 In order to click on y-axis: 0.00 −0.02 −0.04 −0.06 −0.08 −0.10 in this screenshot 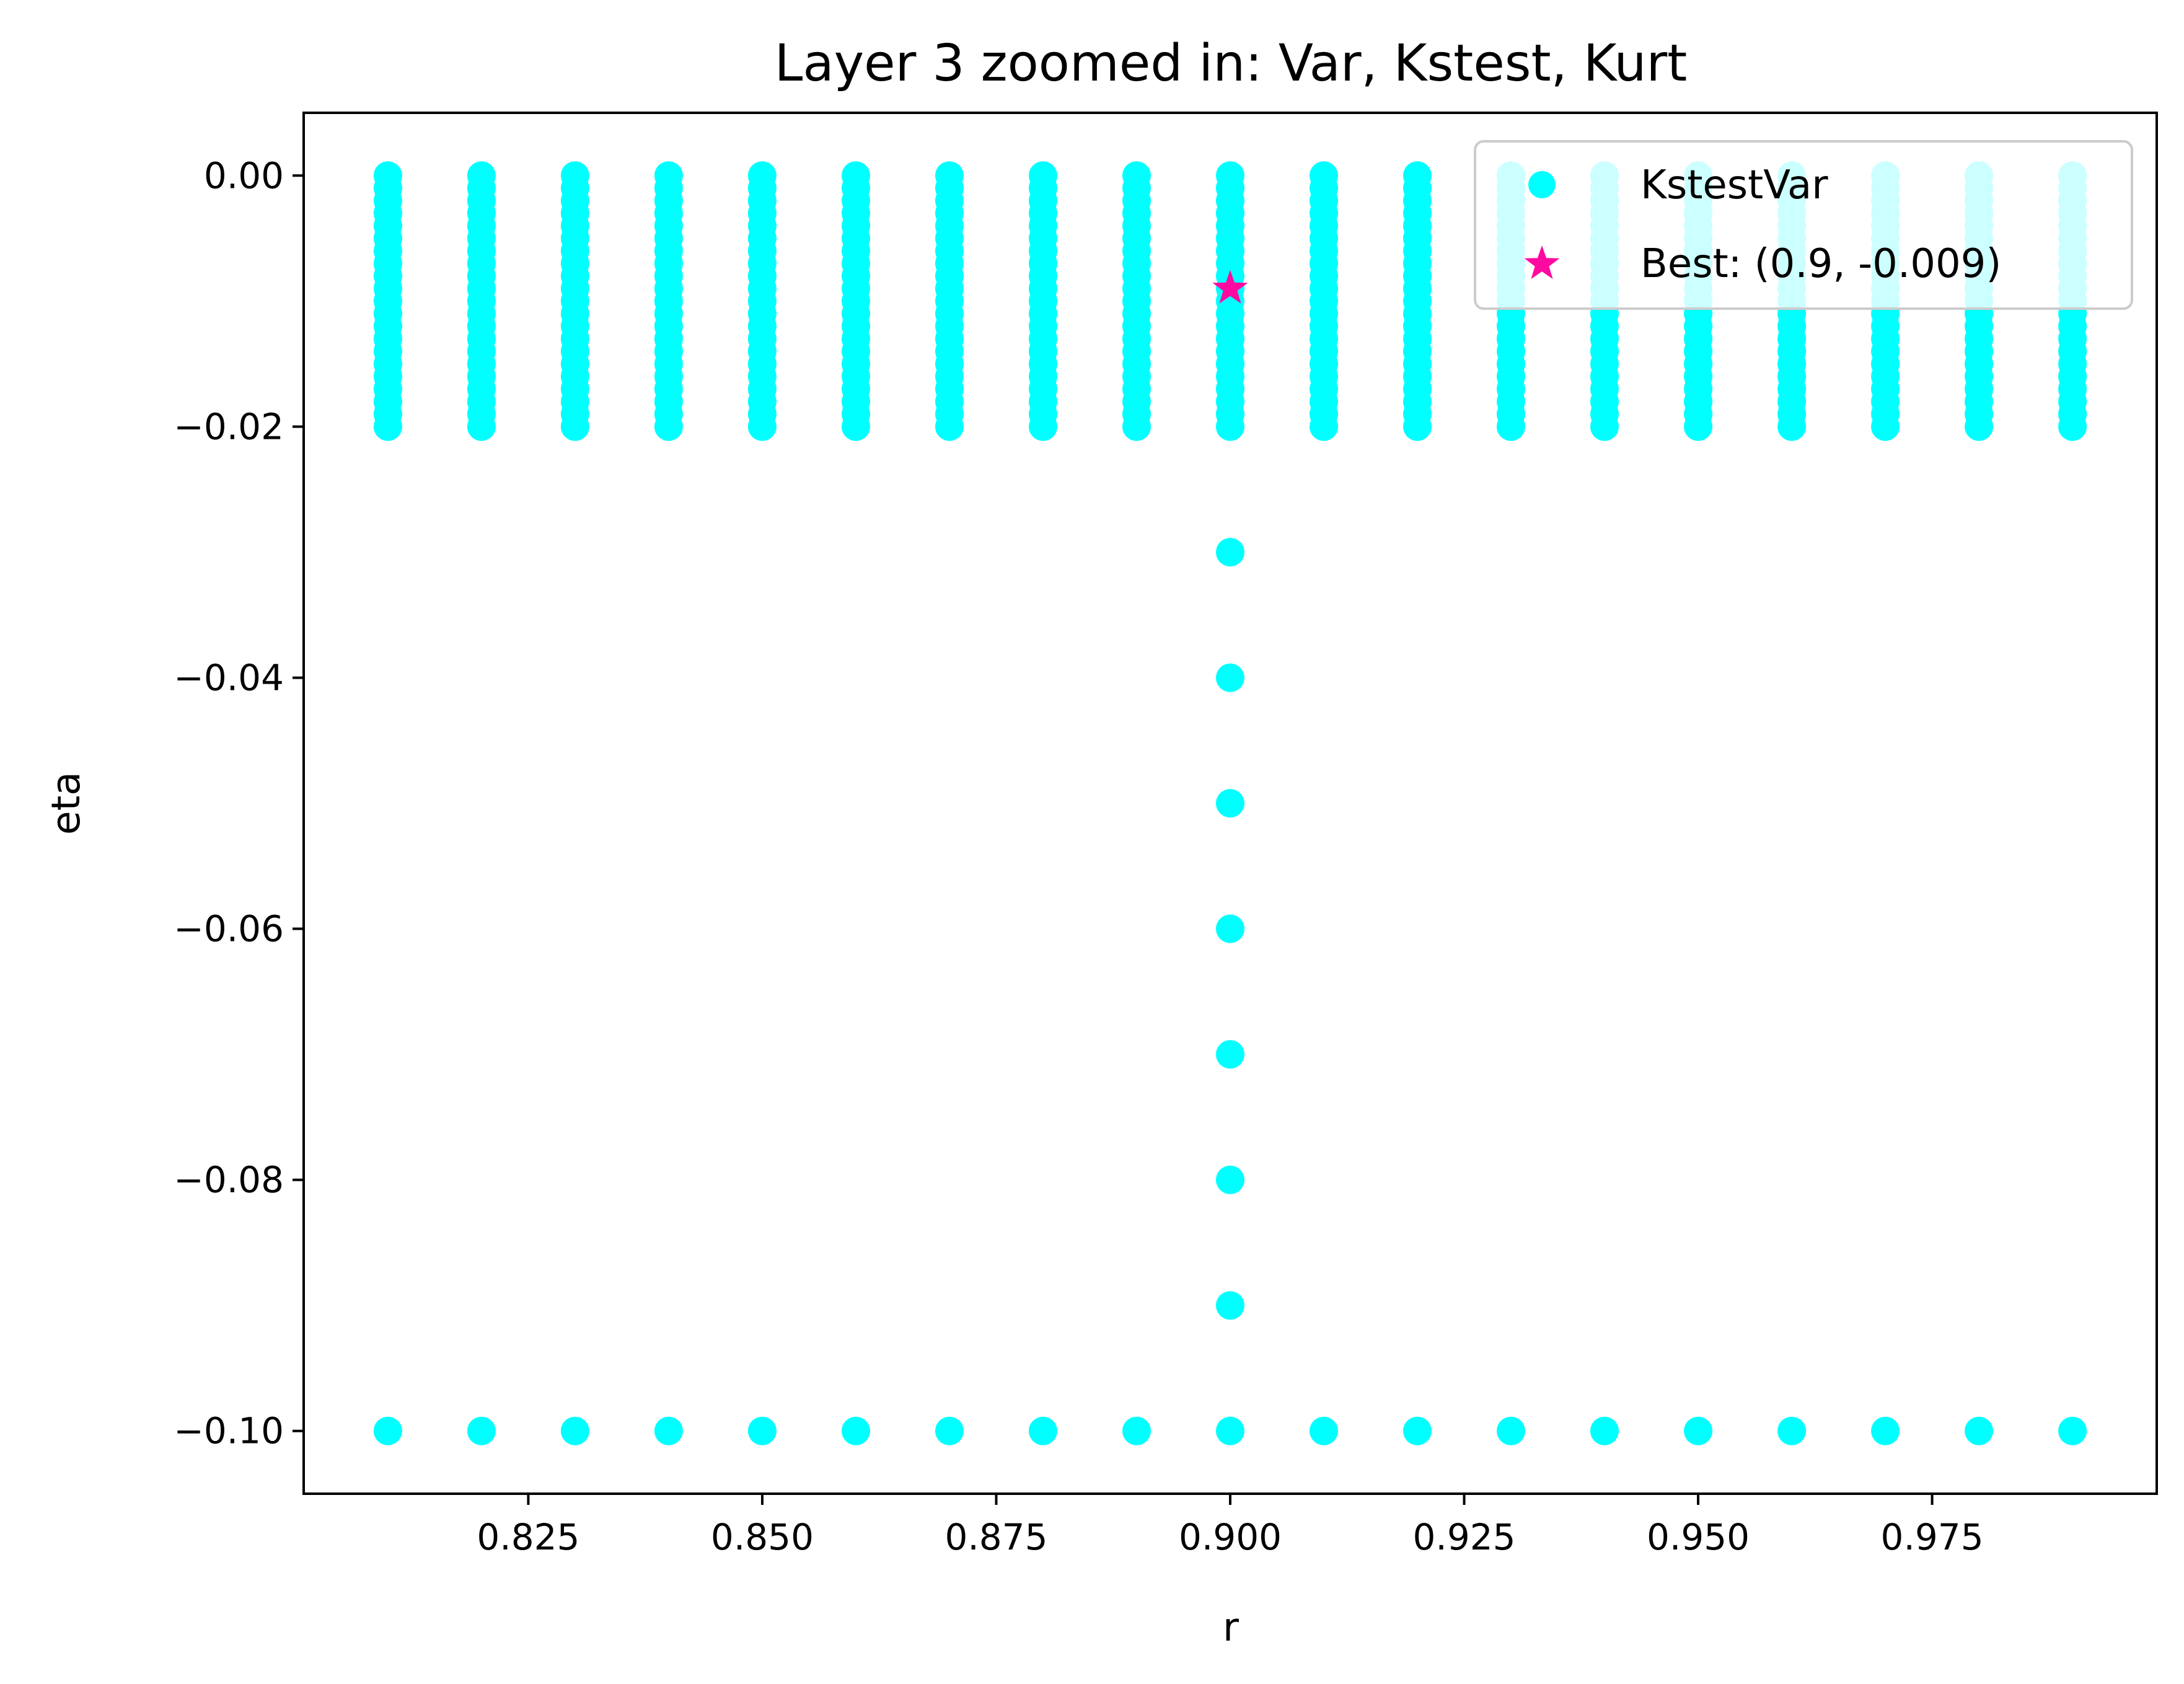, I will do `click(239, 803)`.